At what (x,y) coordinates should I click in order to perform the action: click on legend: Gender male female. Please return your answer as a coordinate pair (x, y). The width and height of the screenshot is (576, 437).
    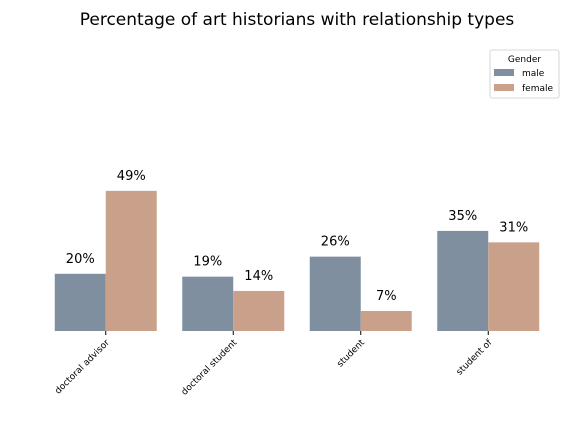
    Looking at the image, I should click on (524, 74).